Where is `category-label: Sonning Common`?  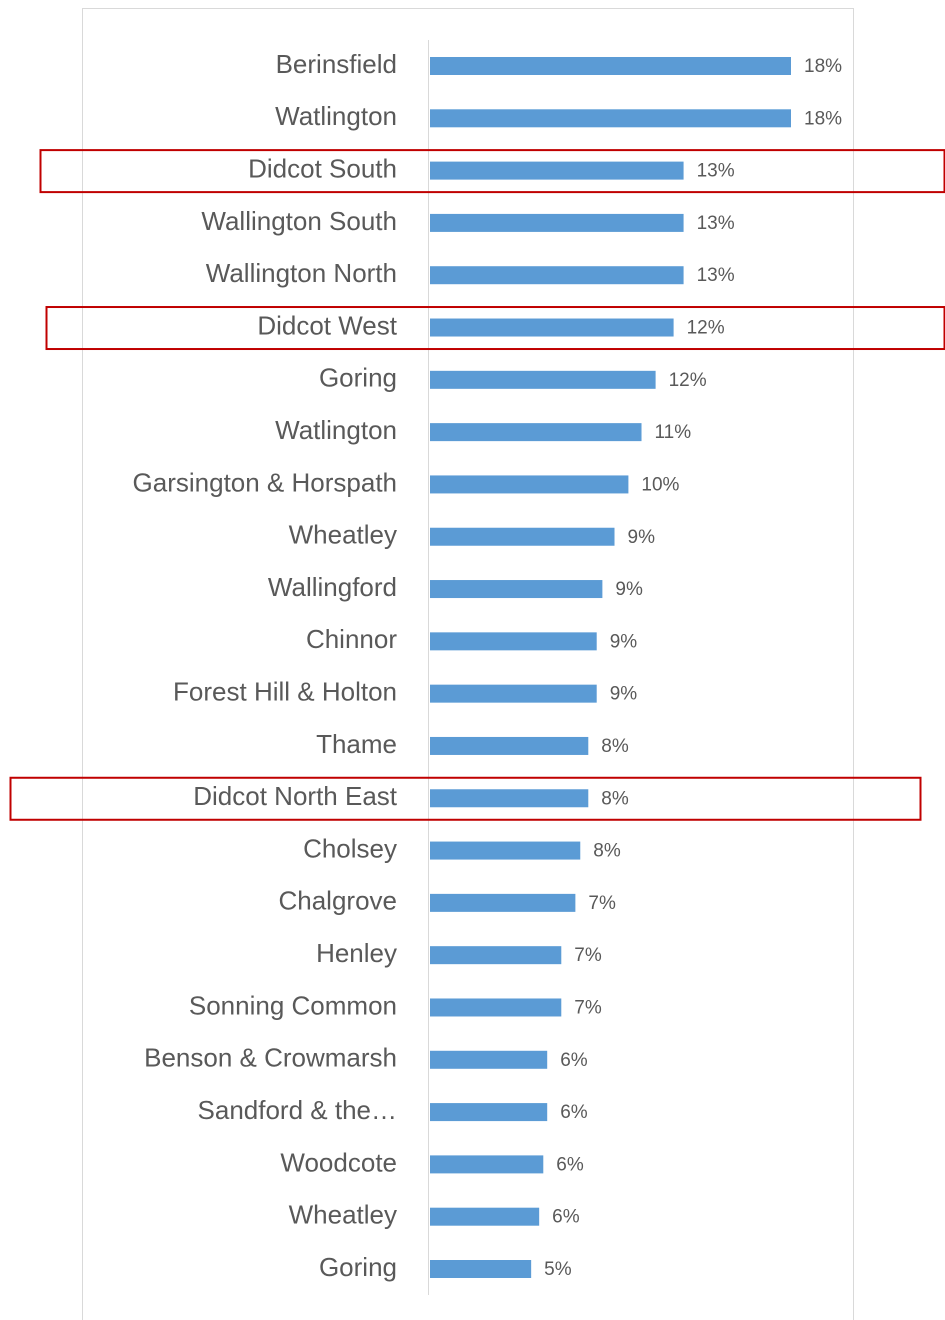
category-label: Sonning Common is located at coordinates (293, 1005).